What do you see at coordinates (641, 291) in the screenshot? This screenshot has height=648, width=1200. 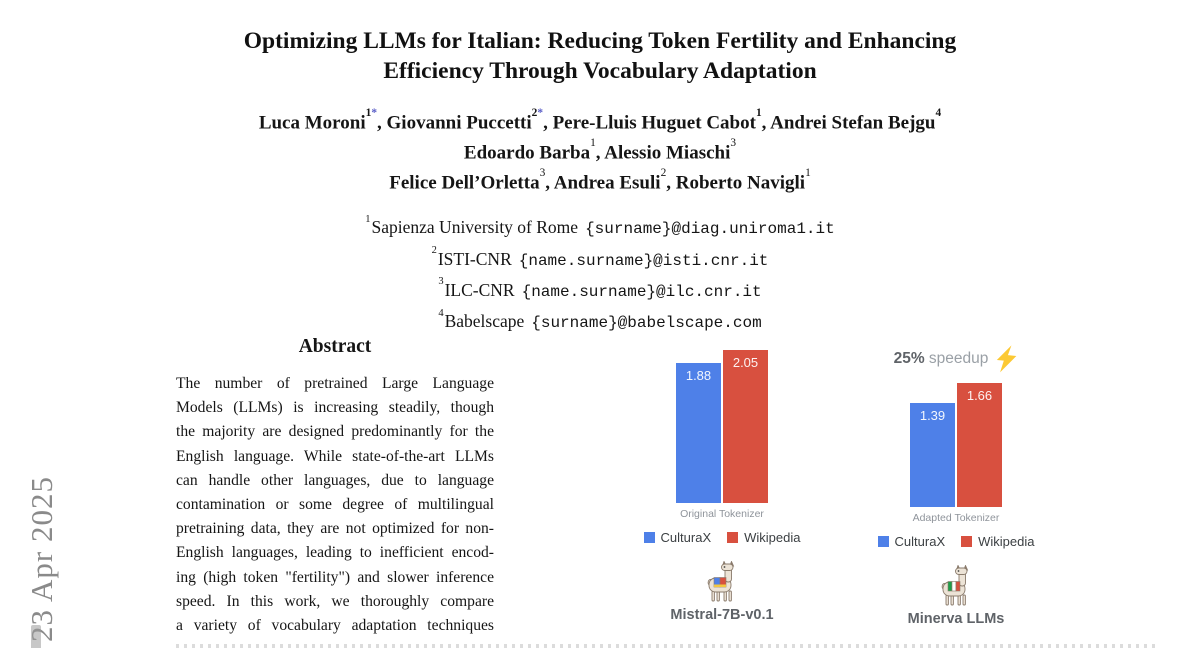 I see `affiliation-email: {name.surname}@ilc.cnr.it` at bounding box center [641, 291].